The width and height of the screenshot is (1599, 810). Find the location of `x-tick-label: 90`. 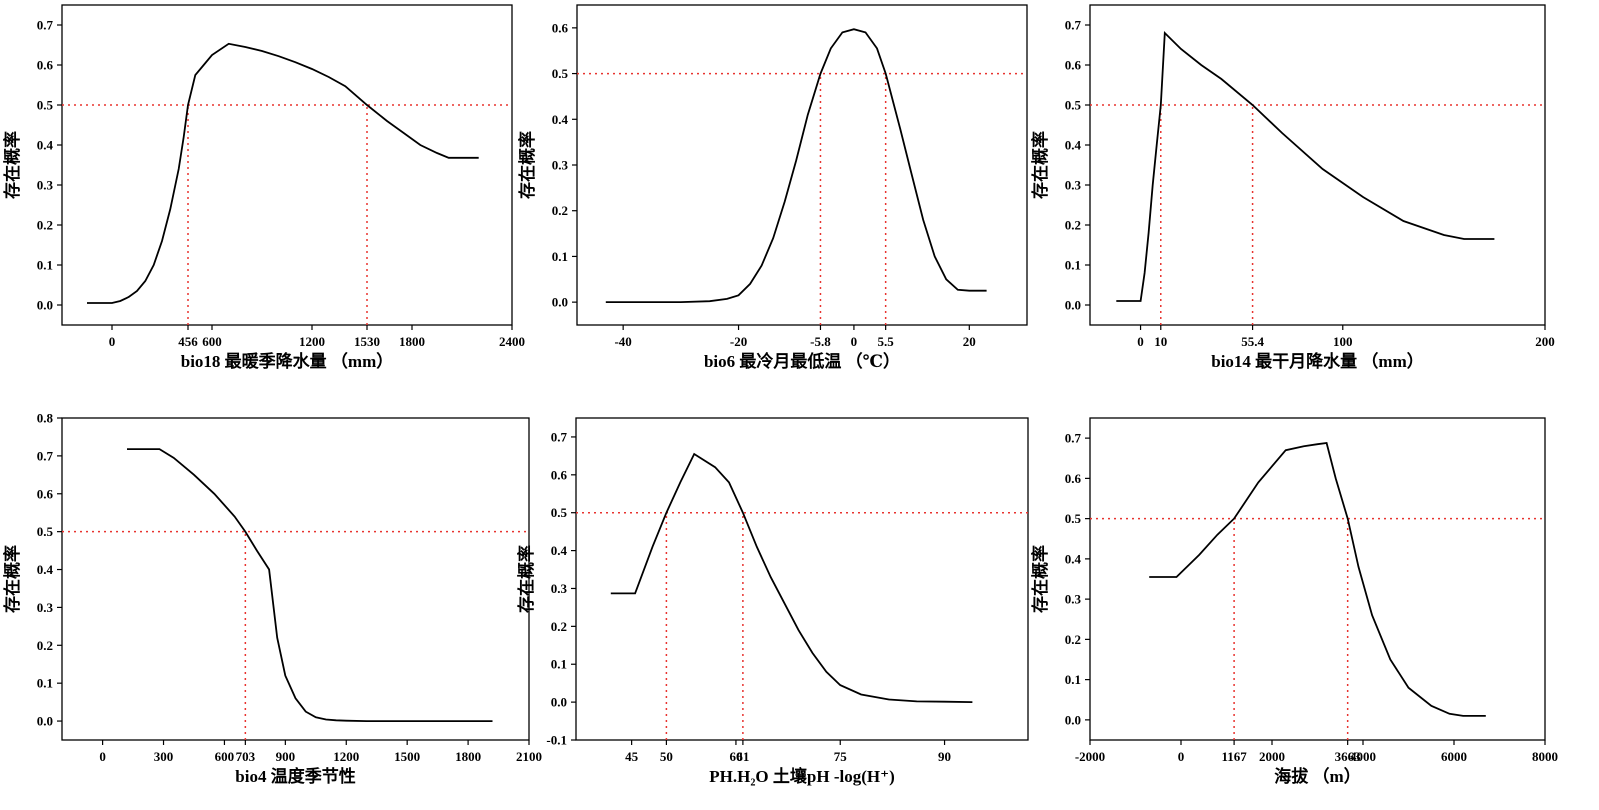

x-tick-label: 90 is located at coordinates (944, 756).